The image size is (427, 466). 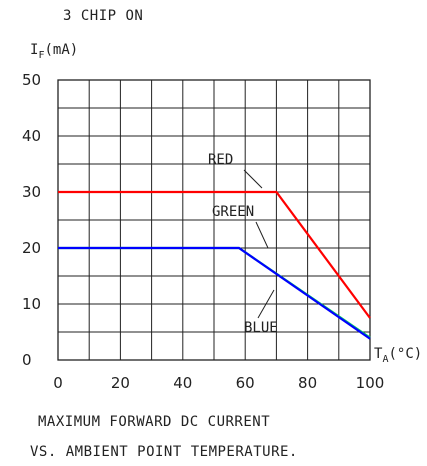 What do you see at coordinates (261, 328) in the screenshot?
I see `annotation-blue: BLUE` at bounding box center [261, 328].